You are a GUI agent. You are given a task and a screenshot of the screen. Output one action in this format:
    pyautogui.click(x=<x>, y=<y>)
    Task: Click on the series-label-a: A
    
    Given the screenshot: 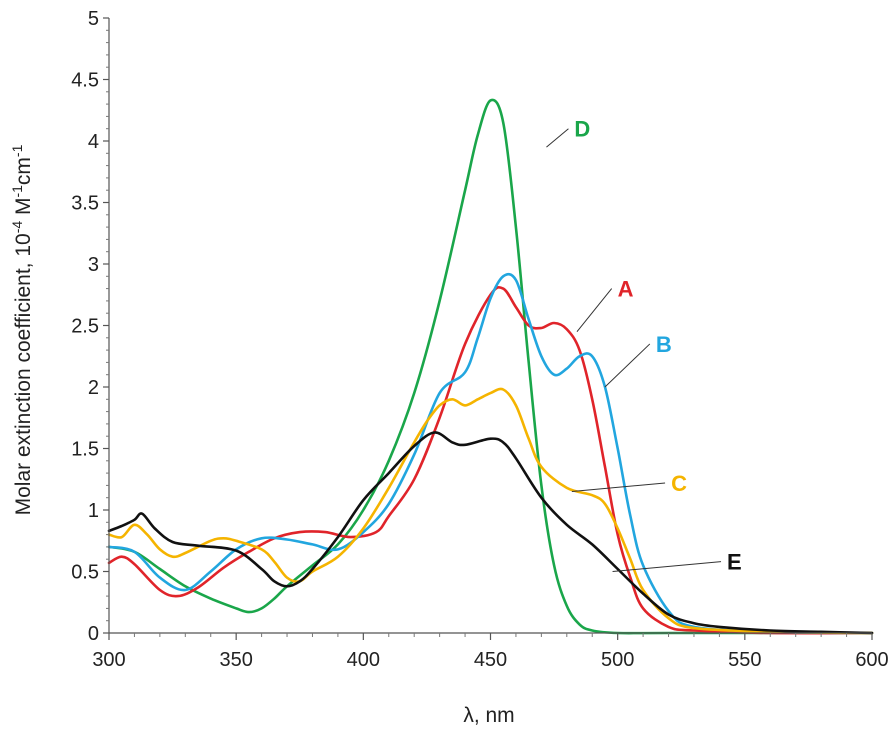 What is the action you would take?
    pyautogui.click(x=626, y=289)
    